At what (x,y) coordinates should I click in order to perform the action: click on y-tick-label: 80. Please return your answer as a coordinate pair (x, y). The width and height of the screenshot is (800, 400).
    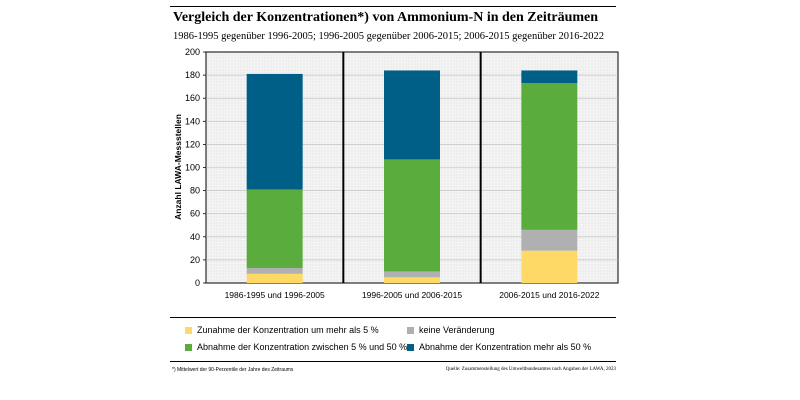
    Looking at the image, I should click on (195, 191).